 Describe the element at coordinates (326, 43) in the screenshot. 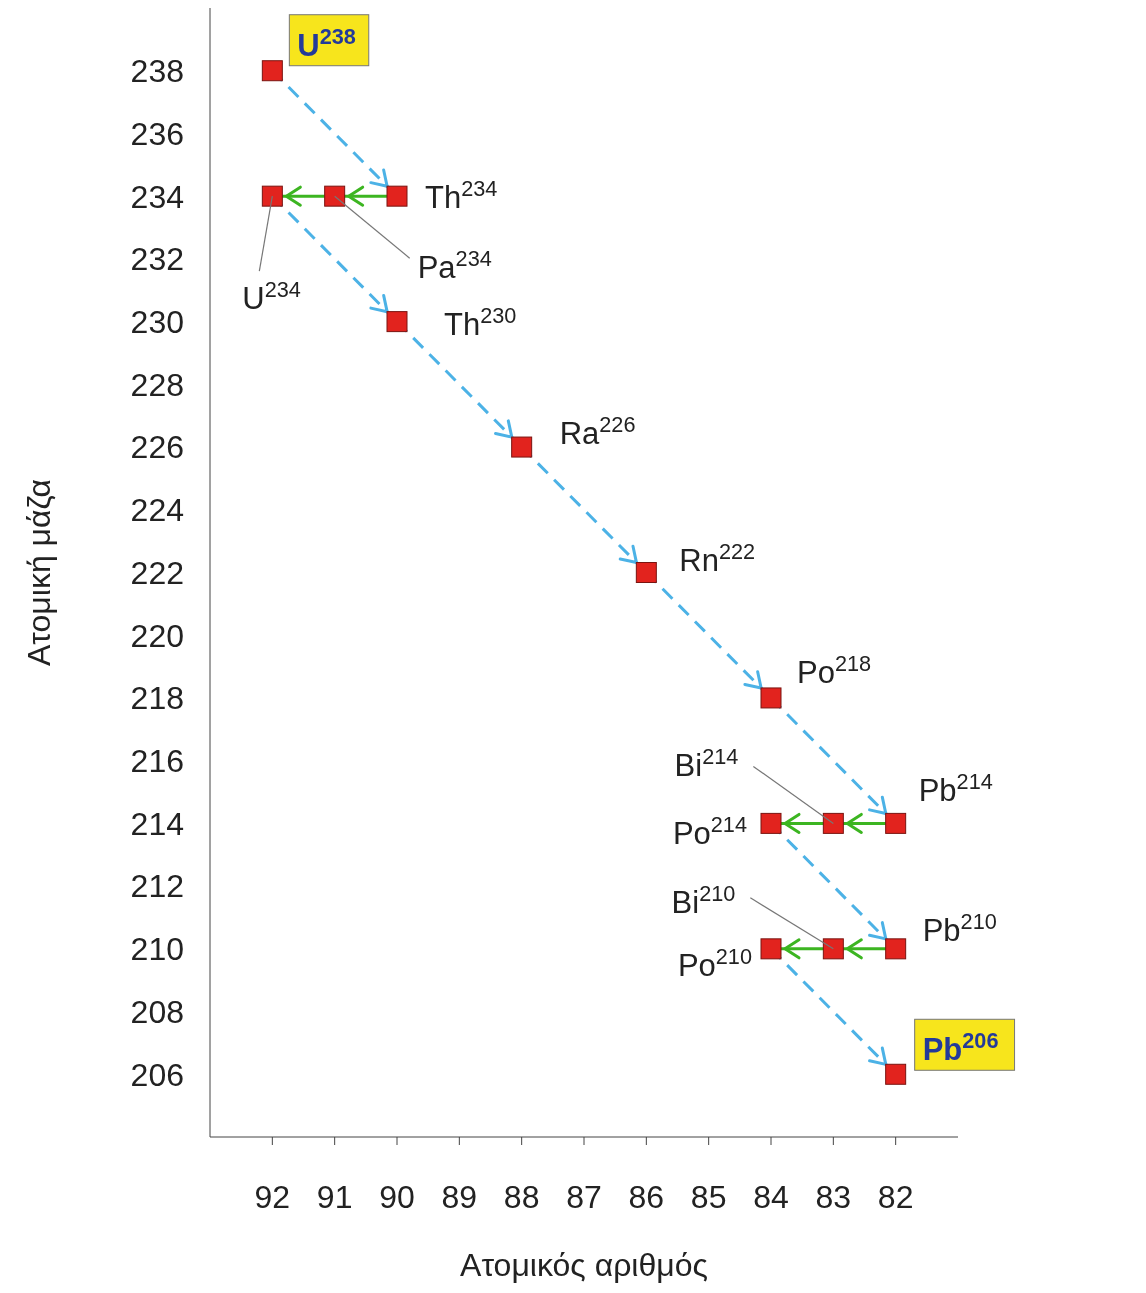

I see `annotation: U$^{238}$` at that location.